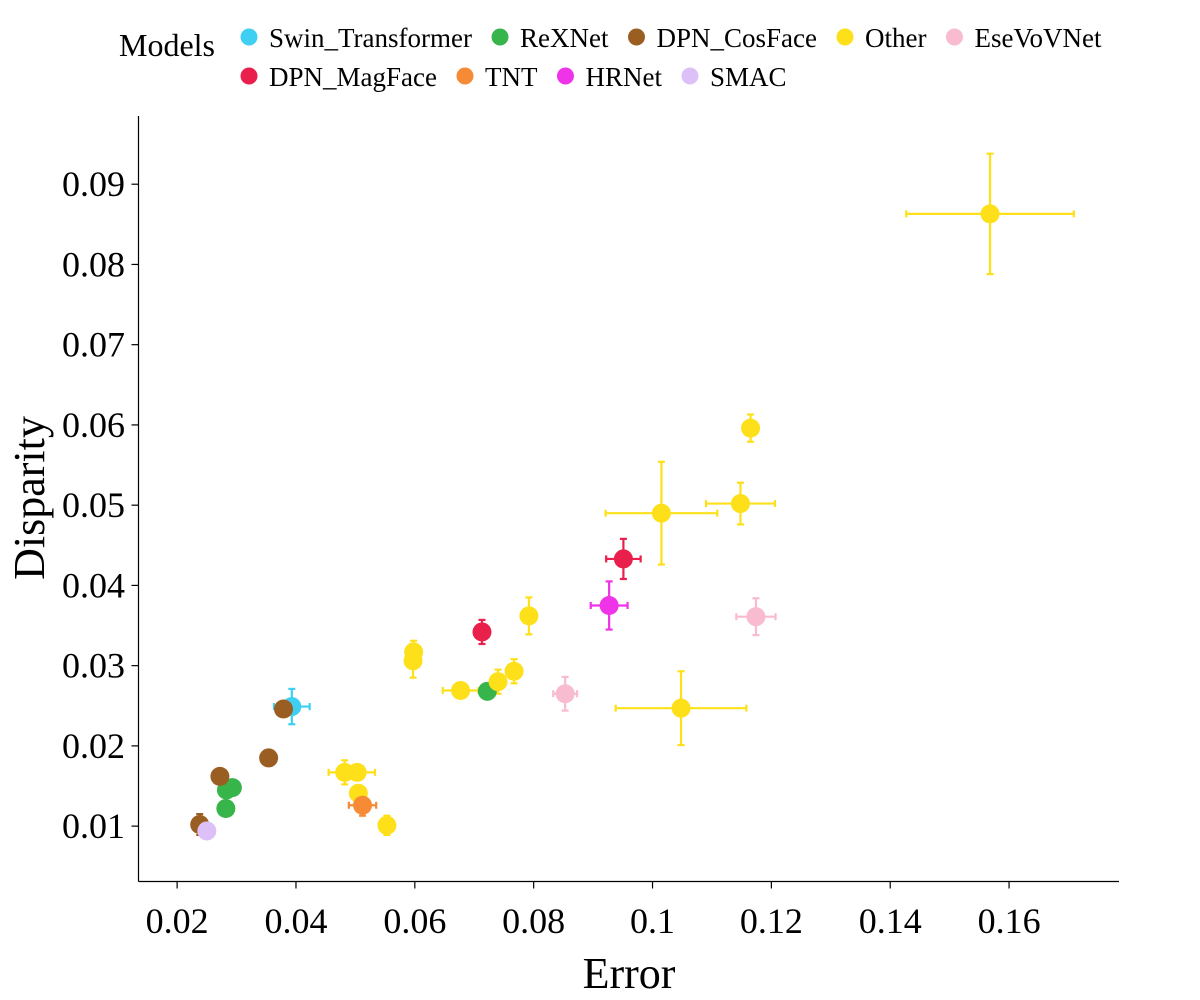 The image size is (1200, 1000). Describe the element at coordinates (370, 38) in the screenshot. I see `legend-label: Swin_Transformer` at that location.